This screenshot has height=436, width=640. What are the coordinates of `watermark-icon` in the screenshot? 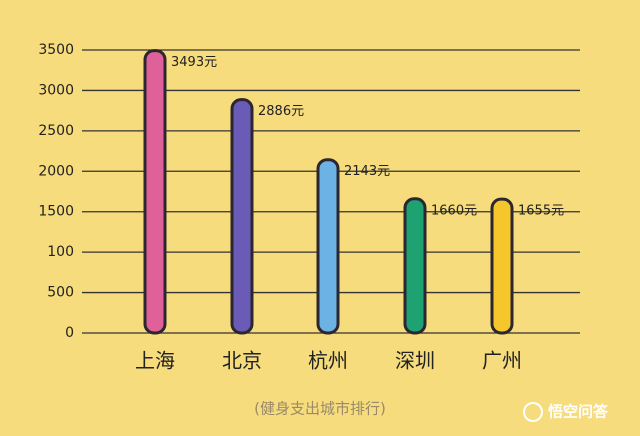 It's located at (533, 412).